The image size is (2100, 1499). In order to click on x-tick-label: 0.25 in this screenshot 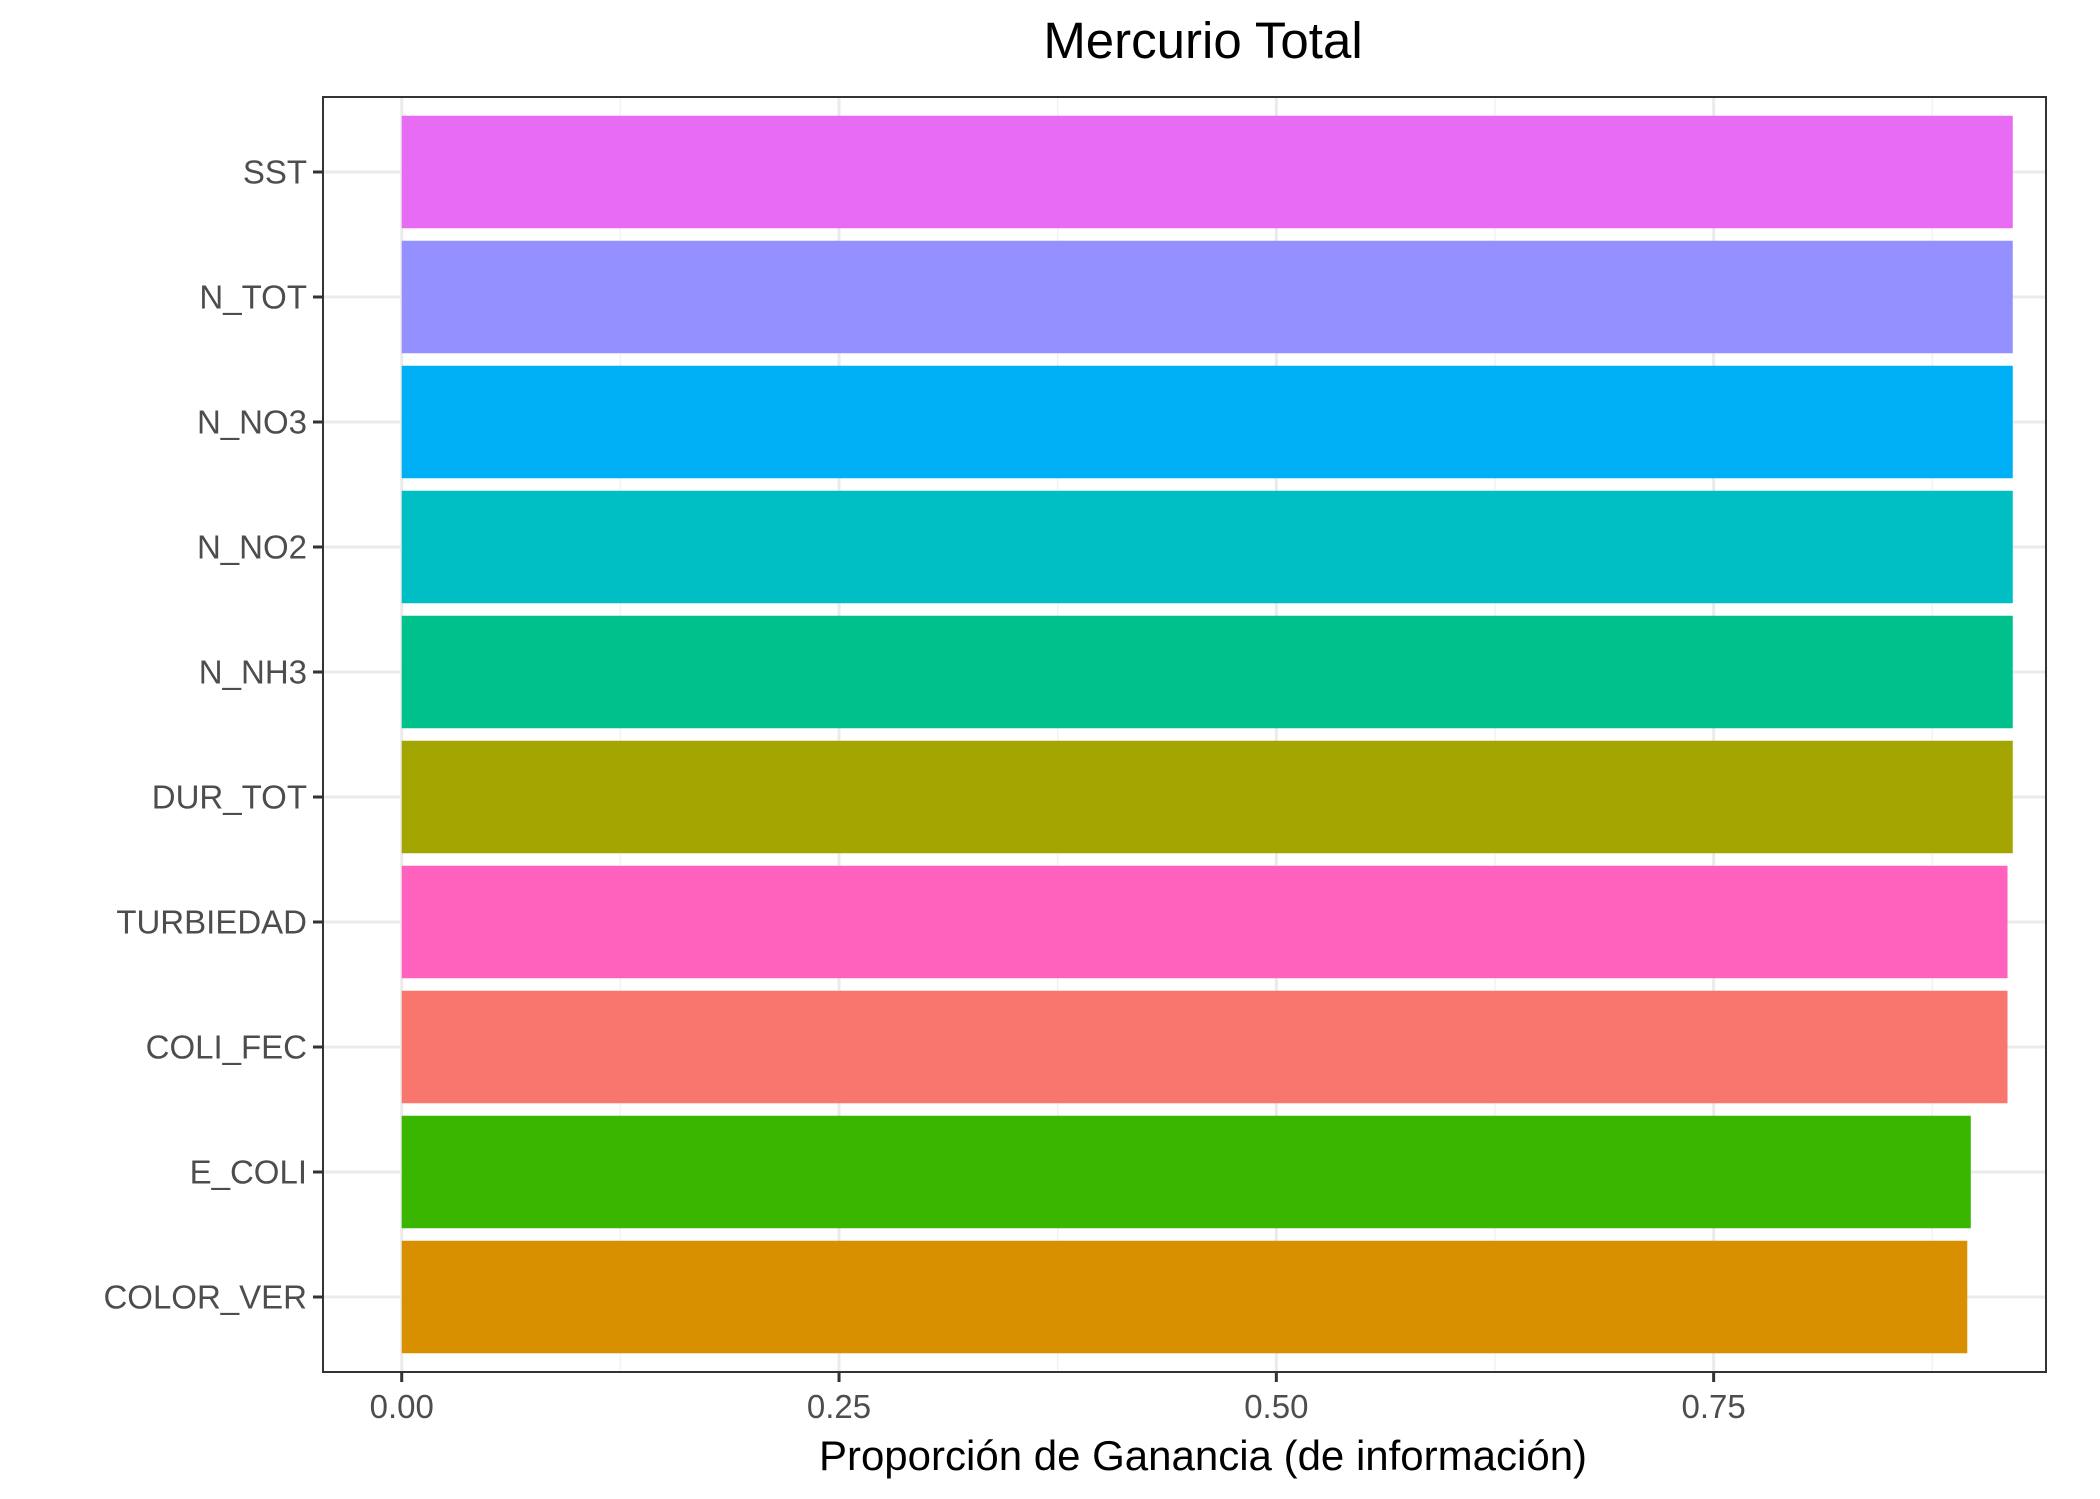, I will do `click(839, 1406)`.